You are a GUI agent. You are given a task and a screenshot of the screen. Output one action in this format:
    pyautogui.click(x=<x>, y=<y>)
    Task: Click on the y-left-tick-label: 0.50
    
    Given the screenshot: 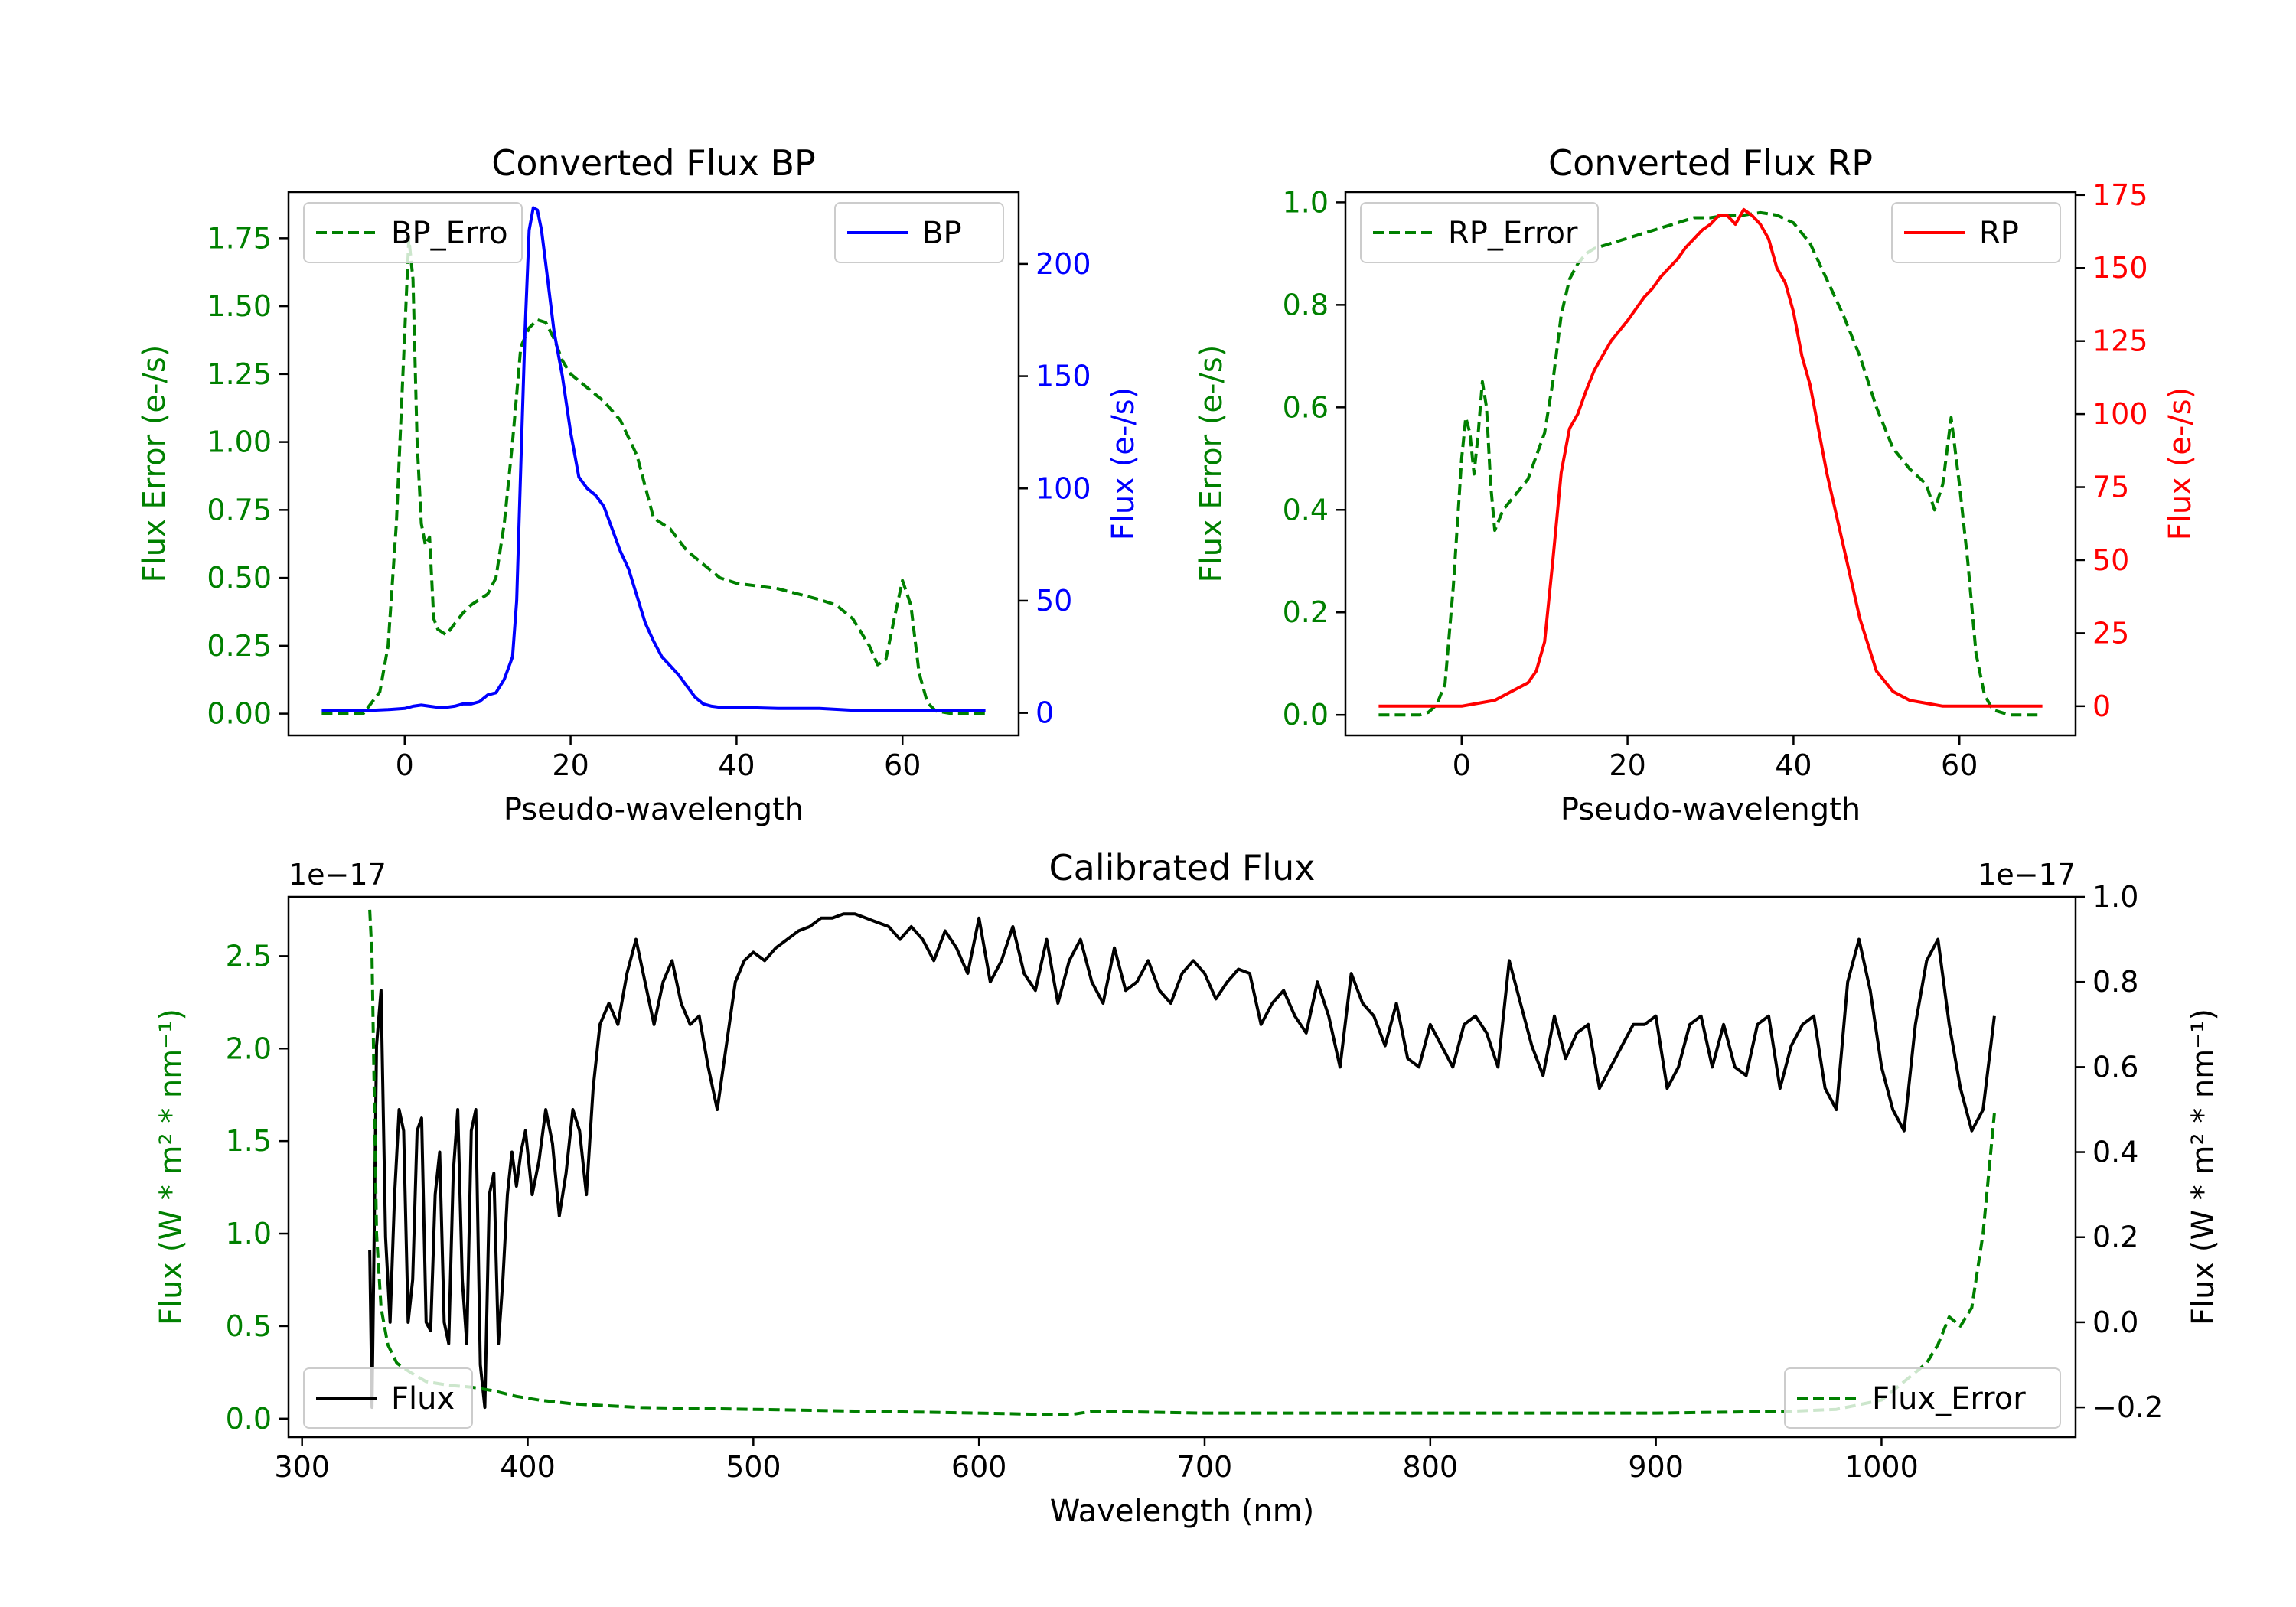 What is the action you would take?
    pyautogui.click(x=239, y=578)
    